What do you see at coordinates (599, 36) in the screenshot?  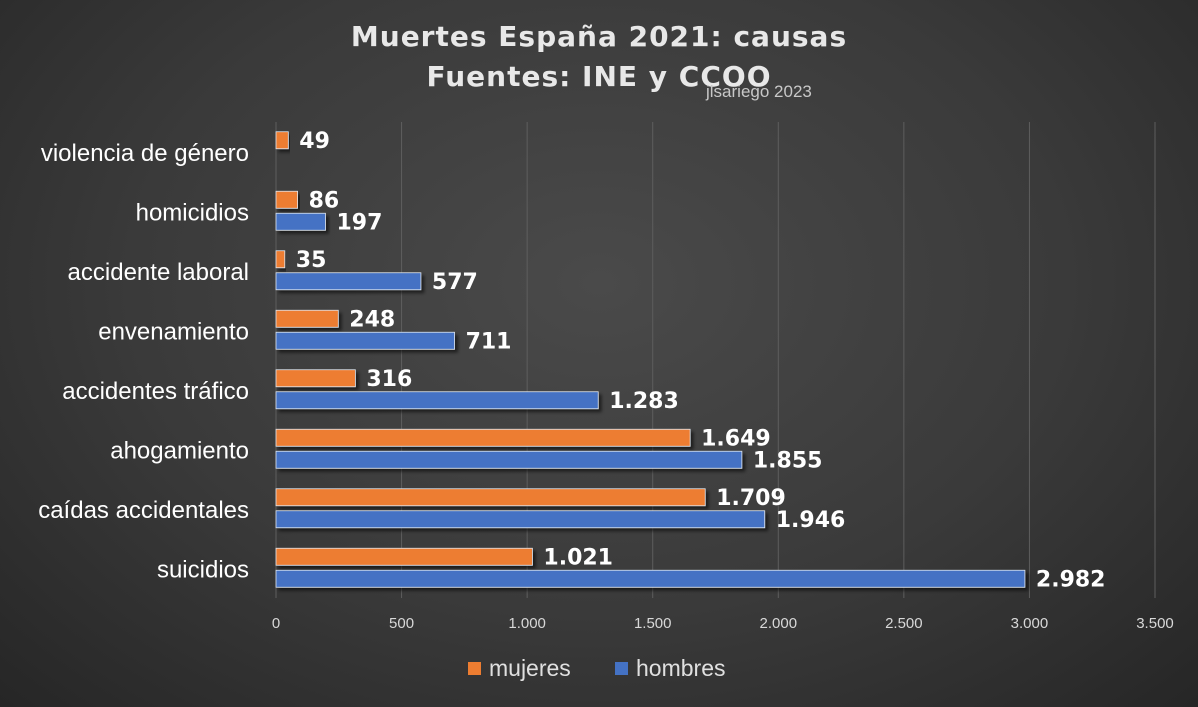 I see `chart-title: Muertes España 2021: causas` at bounding box center [599, 36].